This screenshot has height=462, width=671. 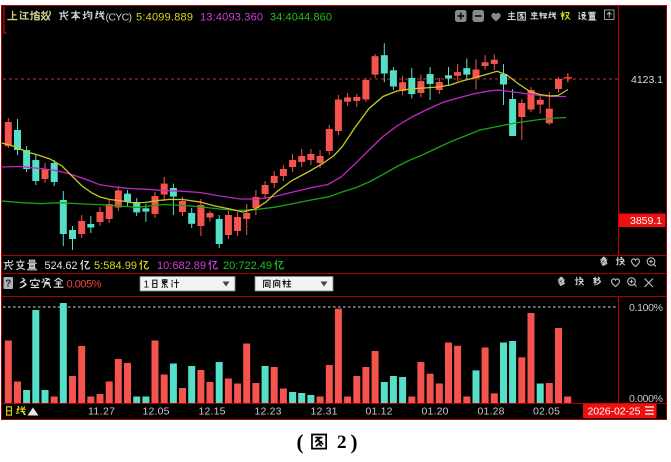 I want to click on svg-text: 01.28, so click(x=491, y=412).